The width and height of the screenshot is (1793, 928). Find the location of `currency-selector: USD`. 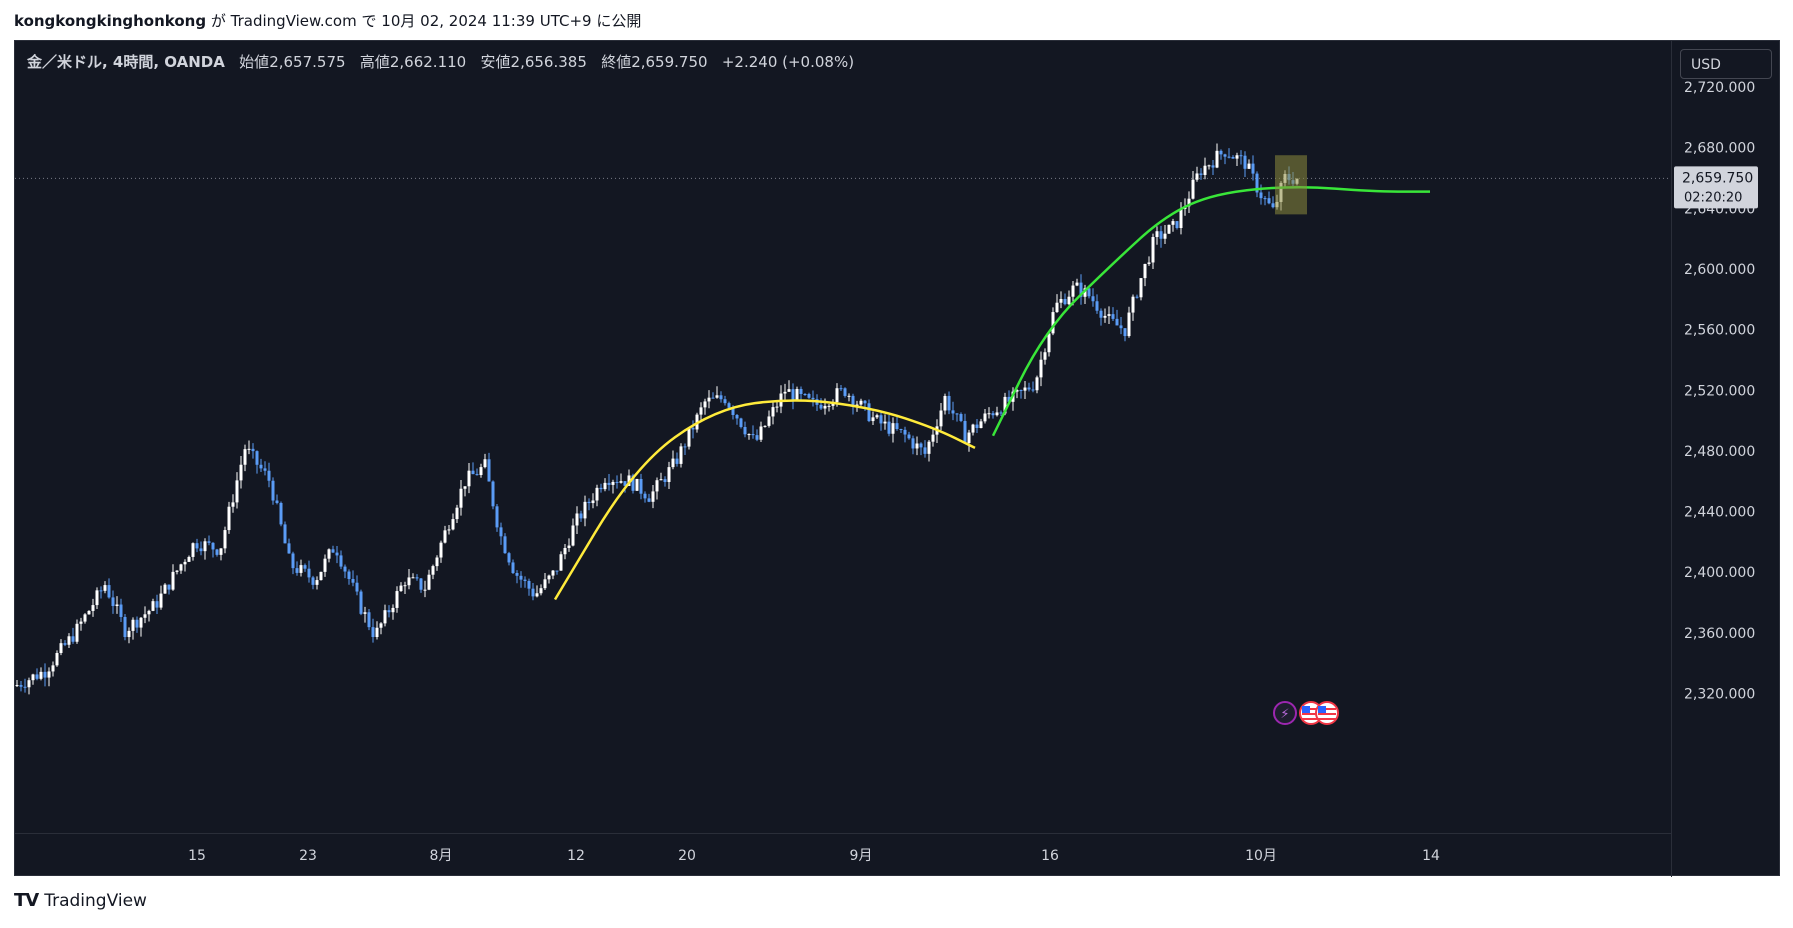

currency-selector: USD is located at coordinates (1726, 64).